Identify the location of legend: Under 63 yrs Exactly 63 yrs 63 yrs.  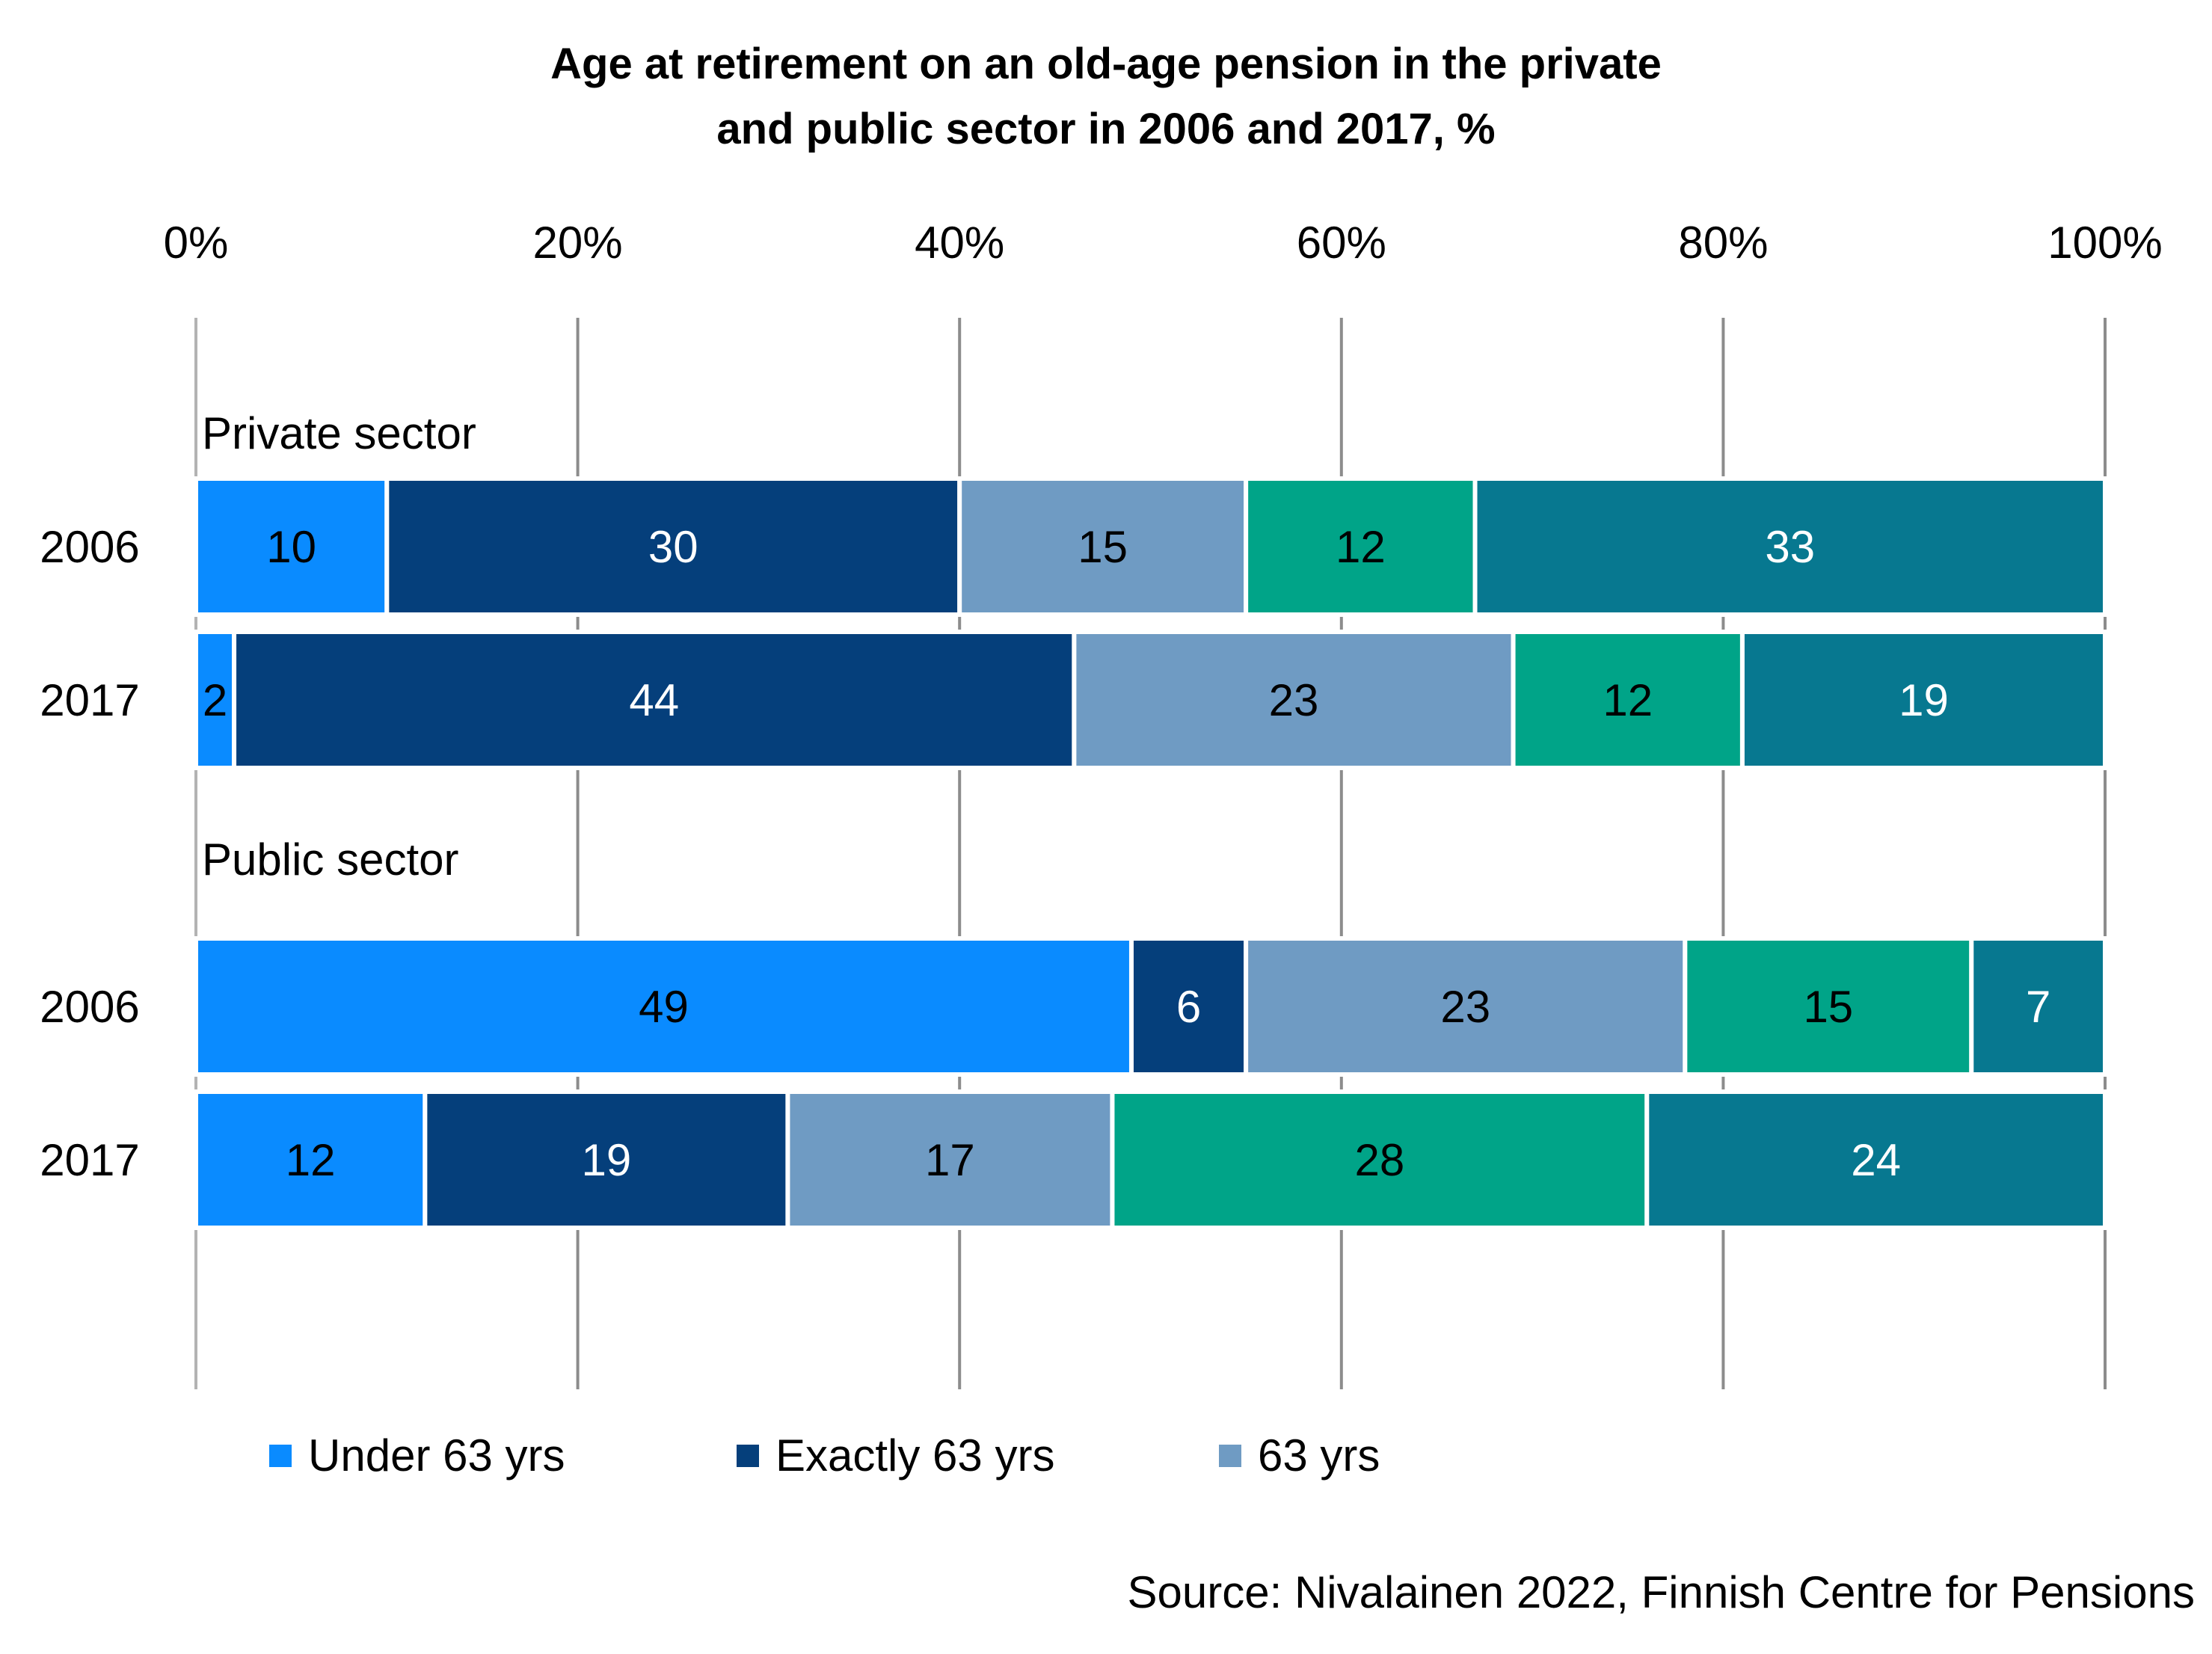
(824, 1455).